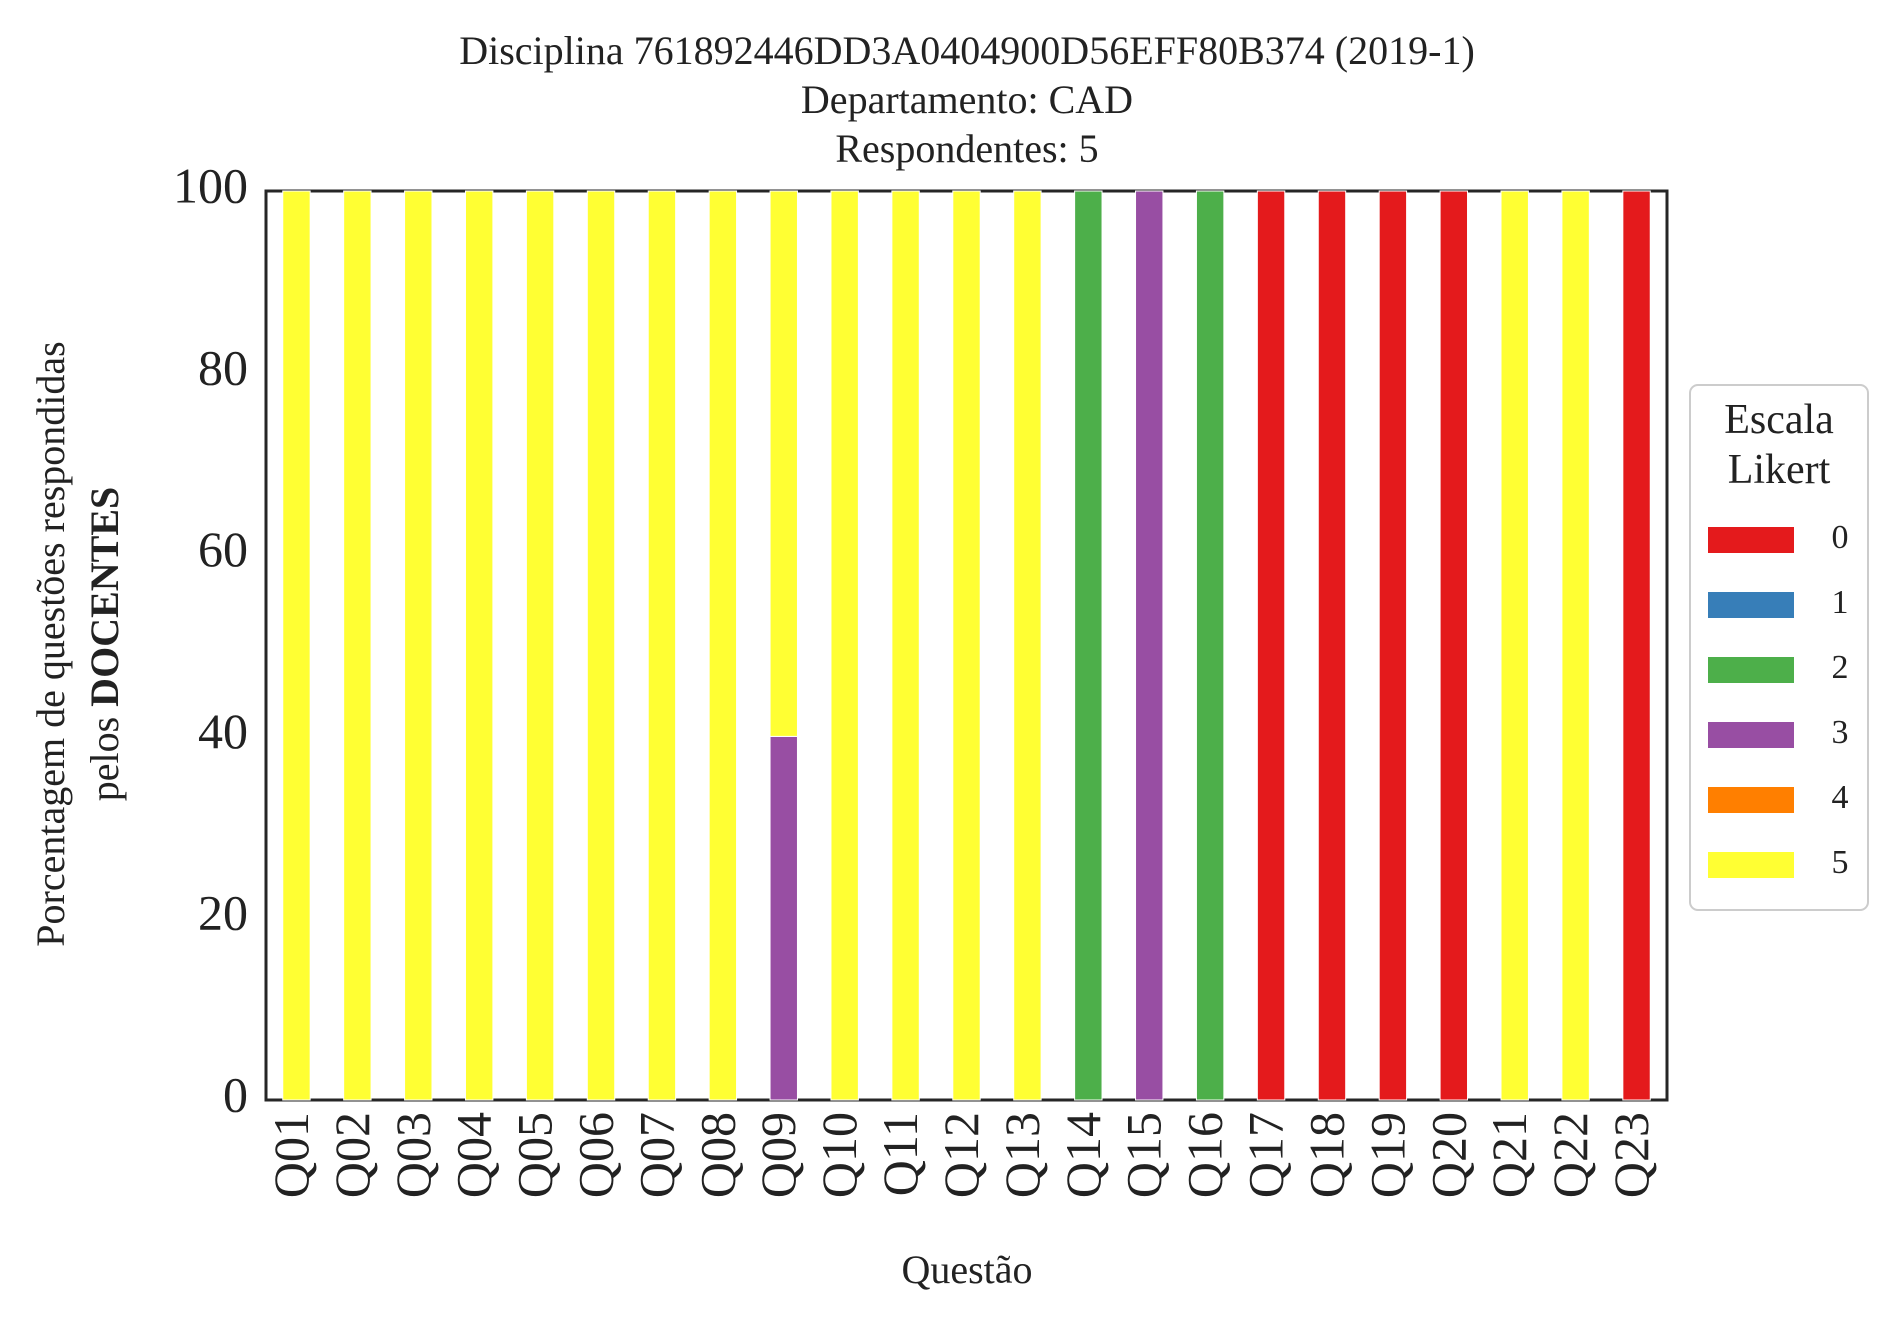  Describe the element at coordinates (1205, 1155) in the screenshot. I see `x-tick-label: Q16` at that location.